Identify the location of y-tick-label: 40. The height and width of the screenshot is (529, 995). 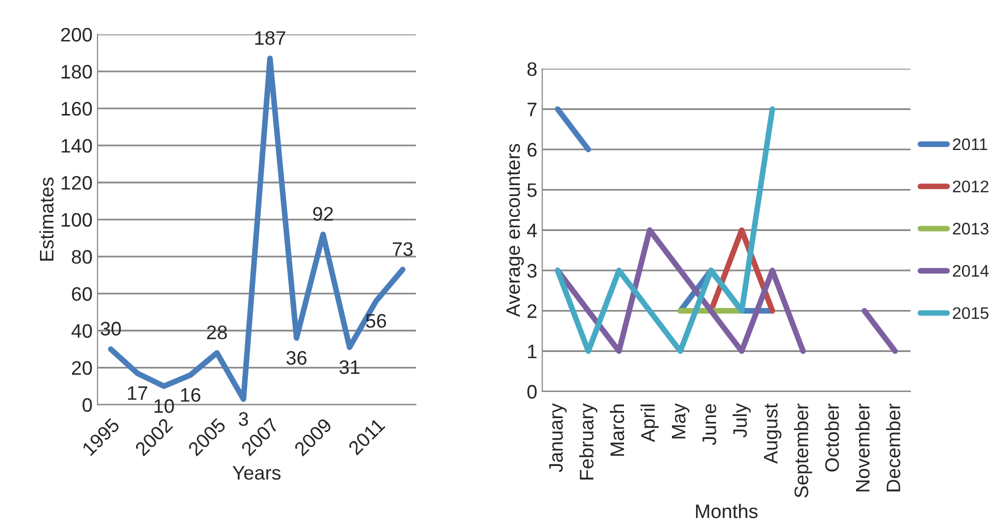
(81, 331).